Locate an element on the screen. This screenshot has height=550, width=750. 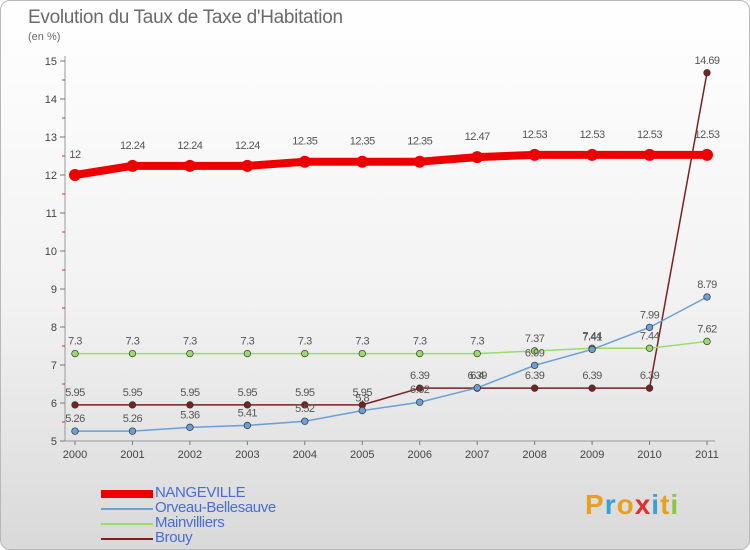
data-label: 6.02 is located at coordinates (420, 390).